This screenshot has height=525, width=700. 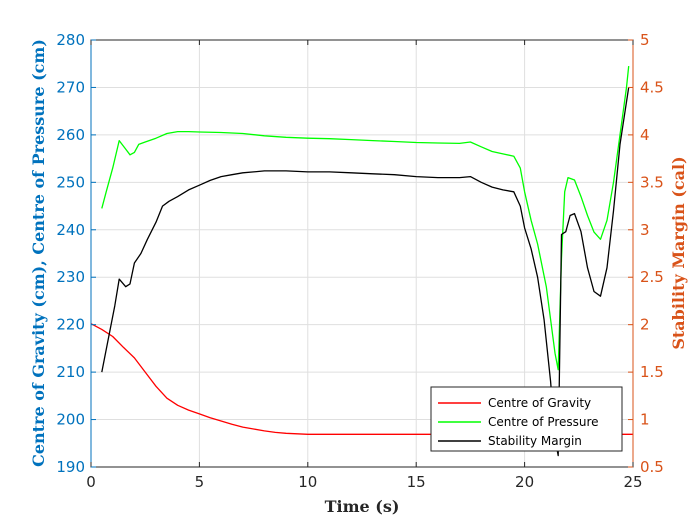 I want to click on y-right-axis-title: Stability Margin (cal), so click(x=678, y=252).